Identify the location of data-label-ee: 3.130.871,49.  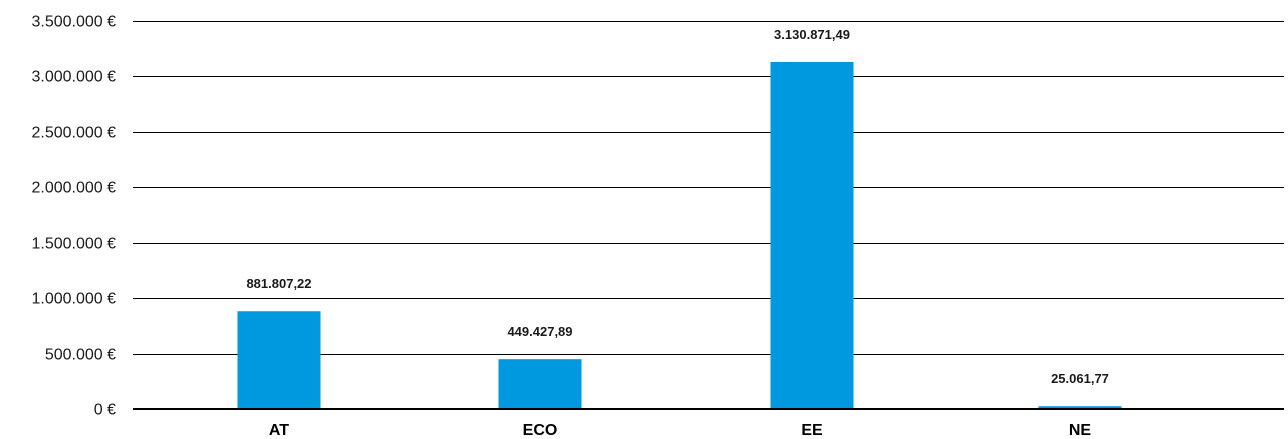
(812, 34).